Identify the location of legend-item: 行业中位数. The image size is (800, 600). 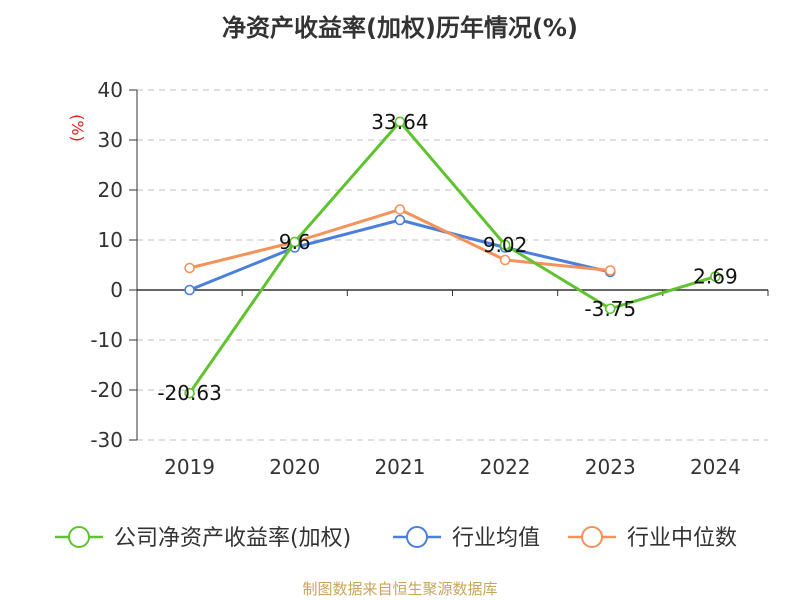
(652, 538).